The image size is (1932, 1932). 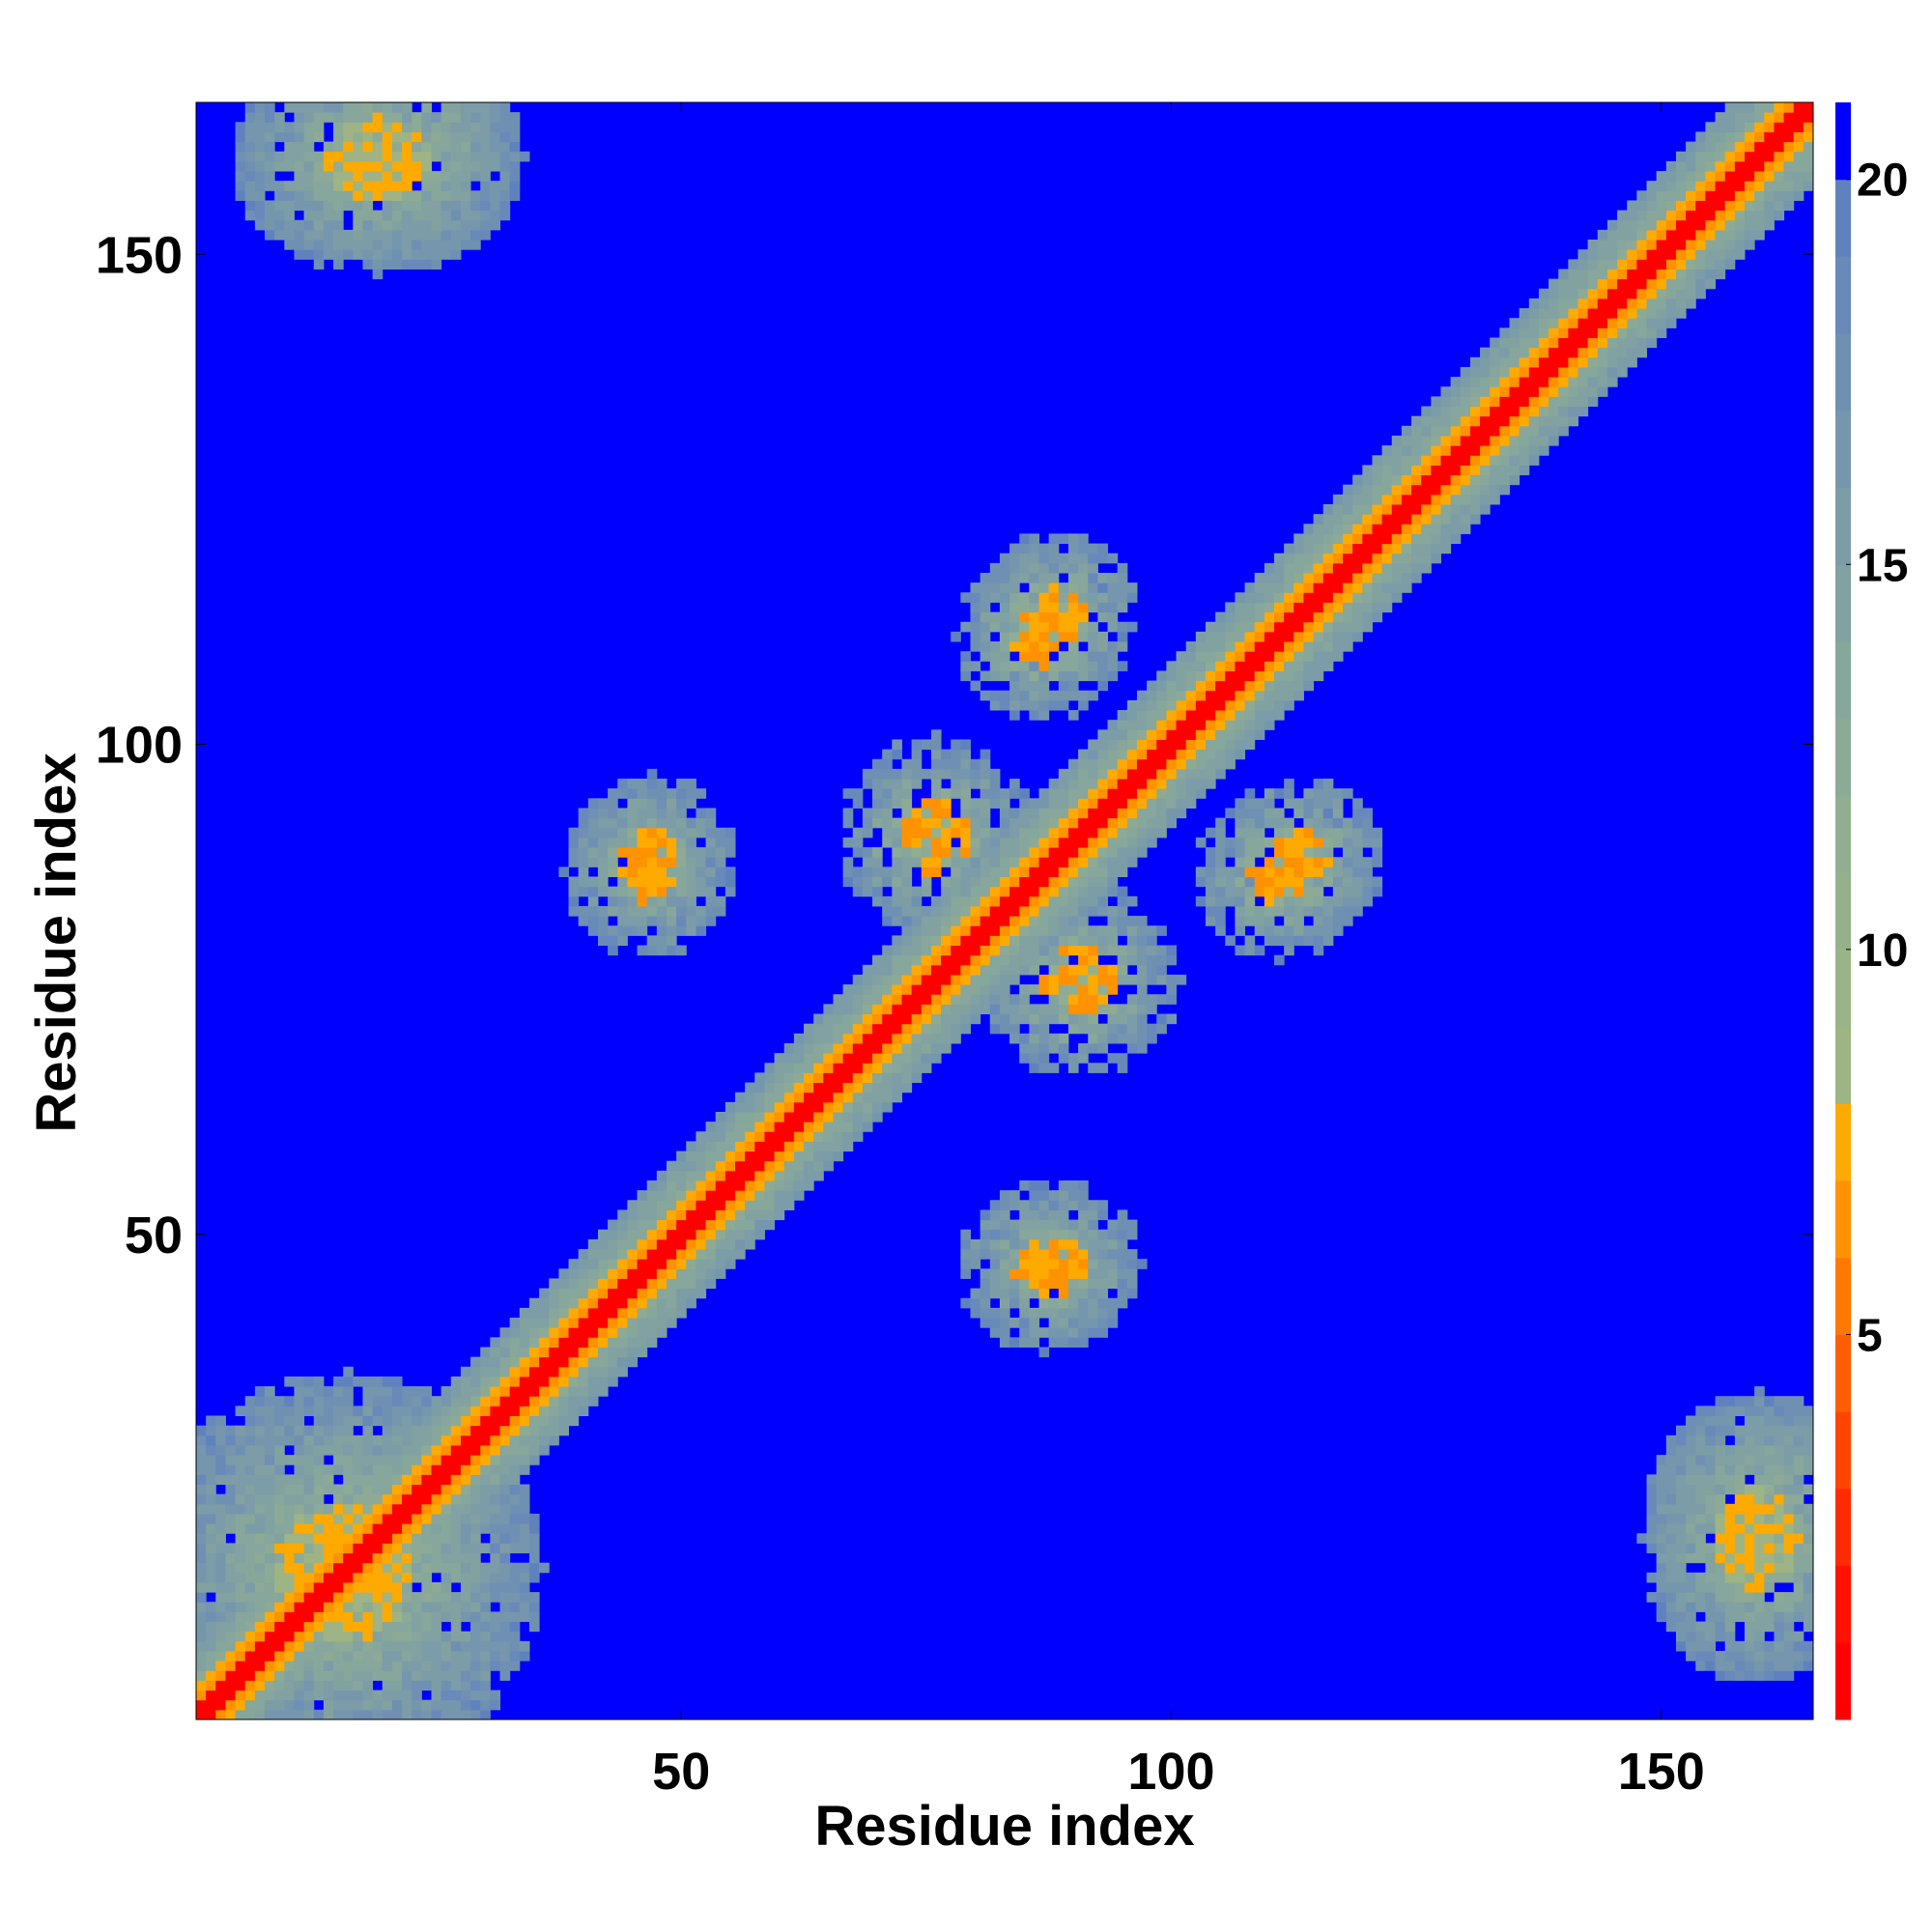 What do you see at coordinates (56, 942) in the screenshot?
I see `y-axis-title: Residue index` at bounding box center [56, 942].